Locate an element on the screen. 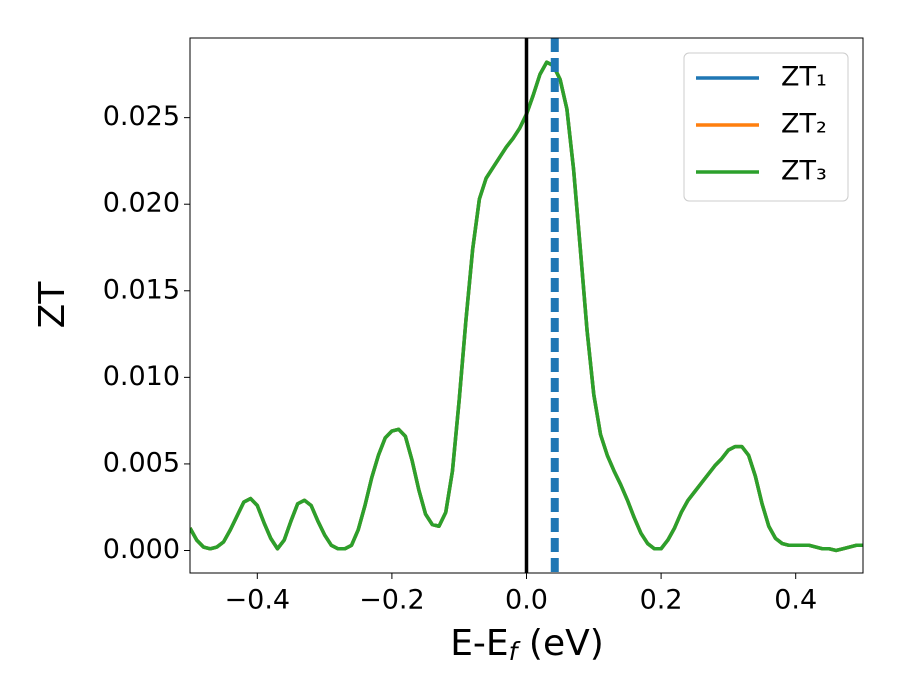  y-tick-label: 0.015 is located at coordinates (141, 289).